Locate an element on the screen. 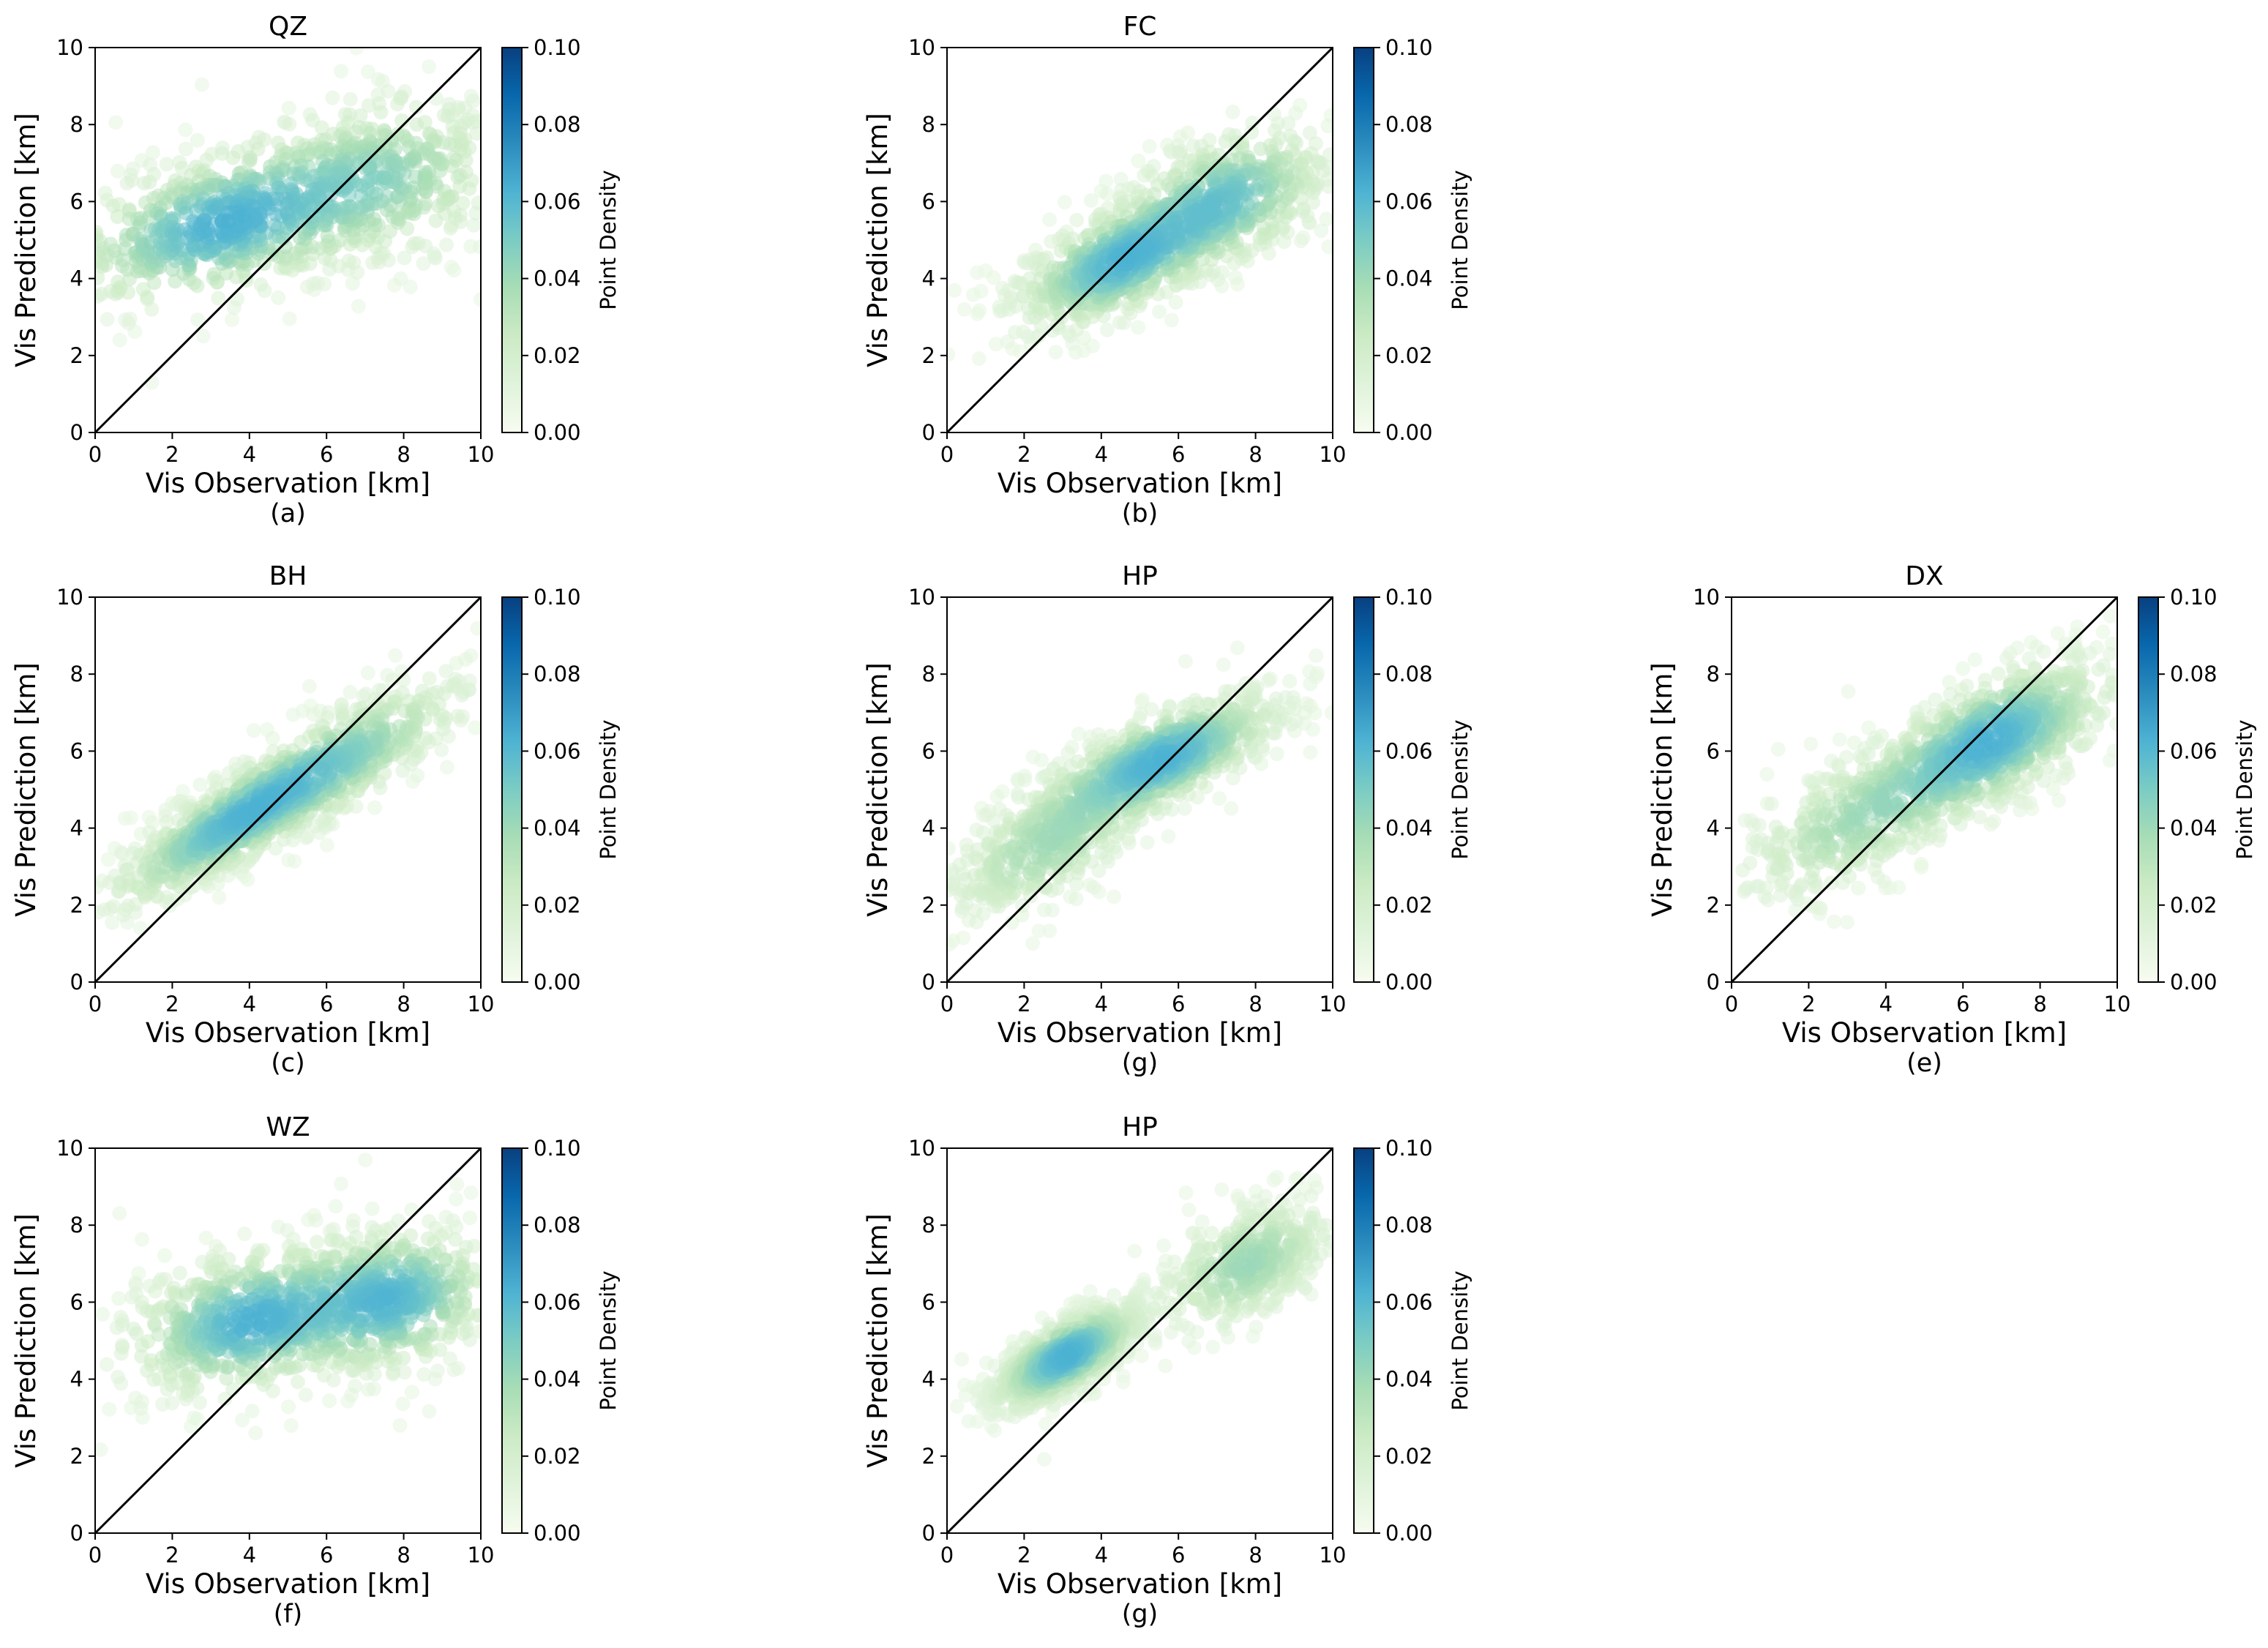 This screenshot has height=1648, width=2268. y-tick-label: 8 is located at coordinates (929, 674).